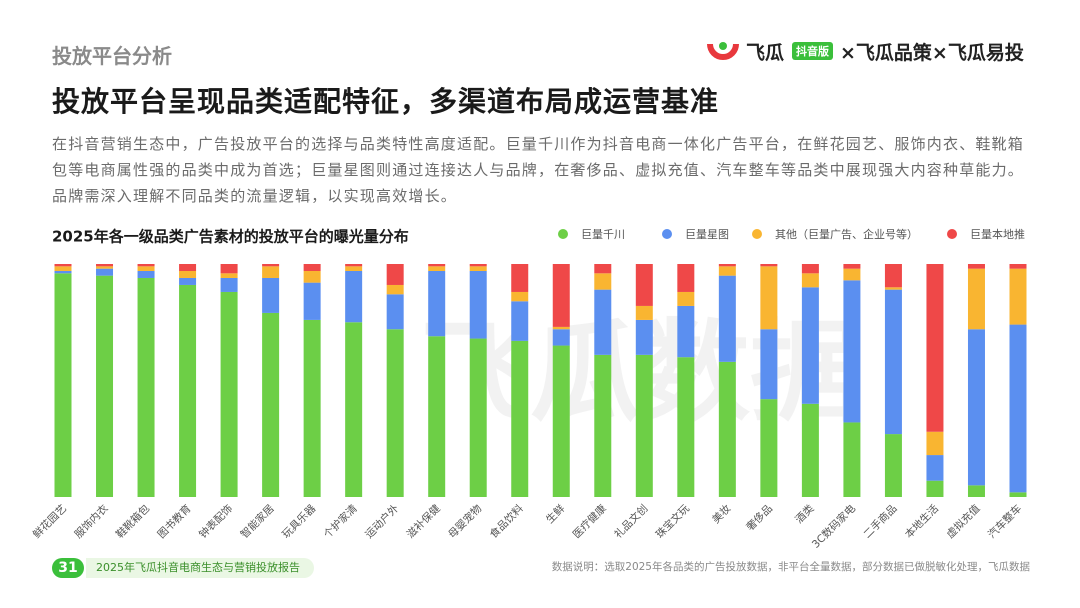 The width and height of the screenshot is (1080, 608). Describe the element at coordinates (215, 521) in the screenshot. I see `x-tick-label: 钟表配饰` at that location.